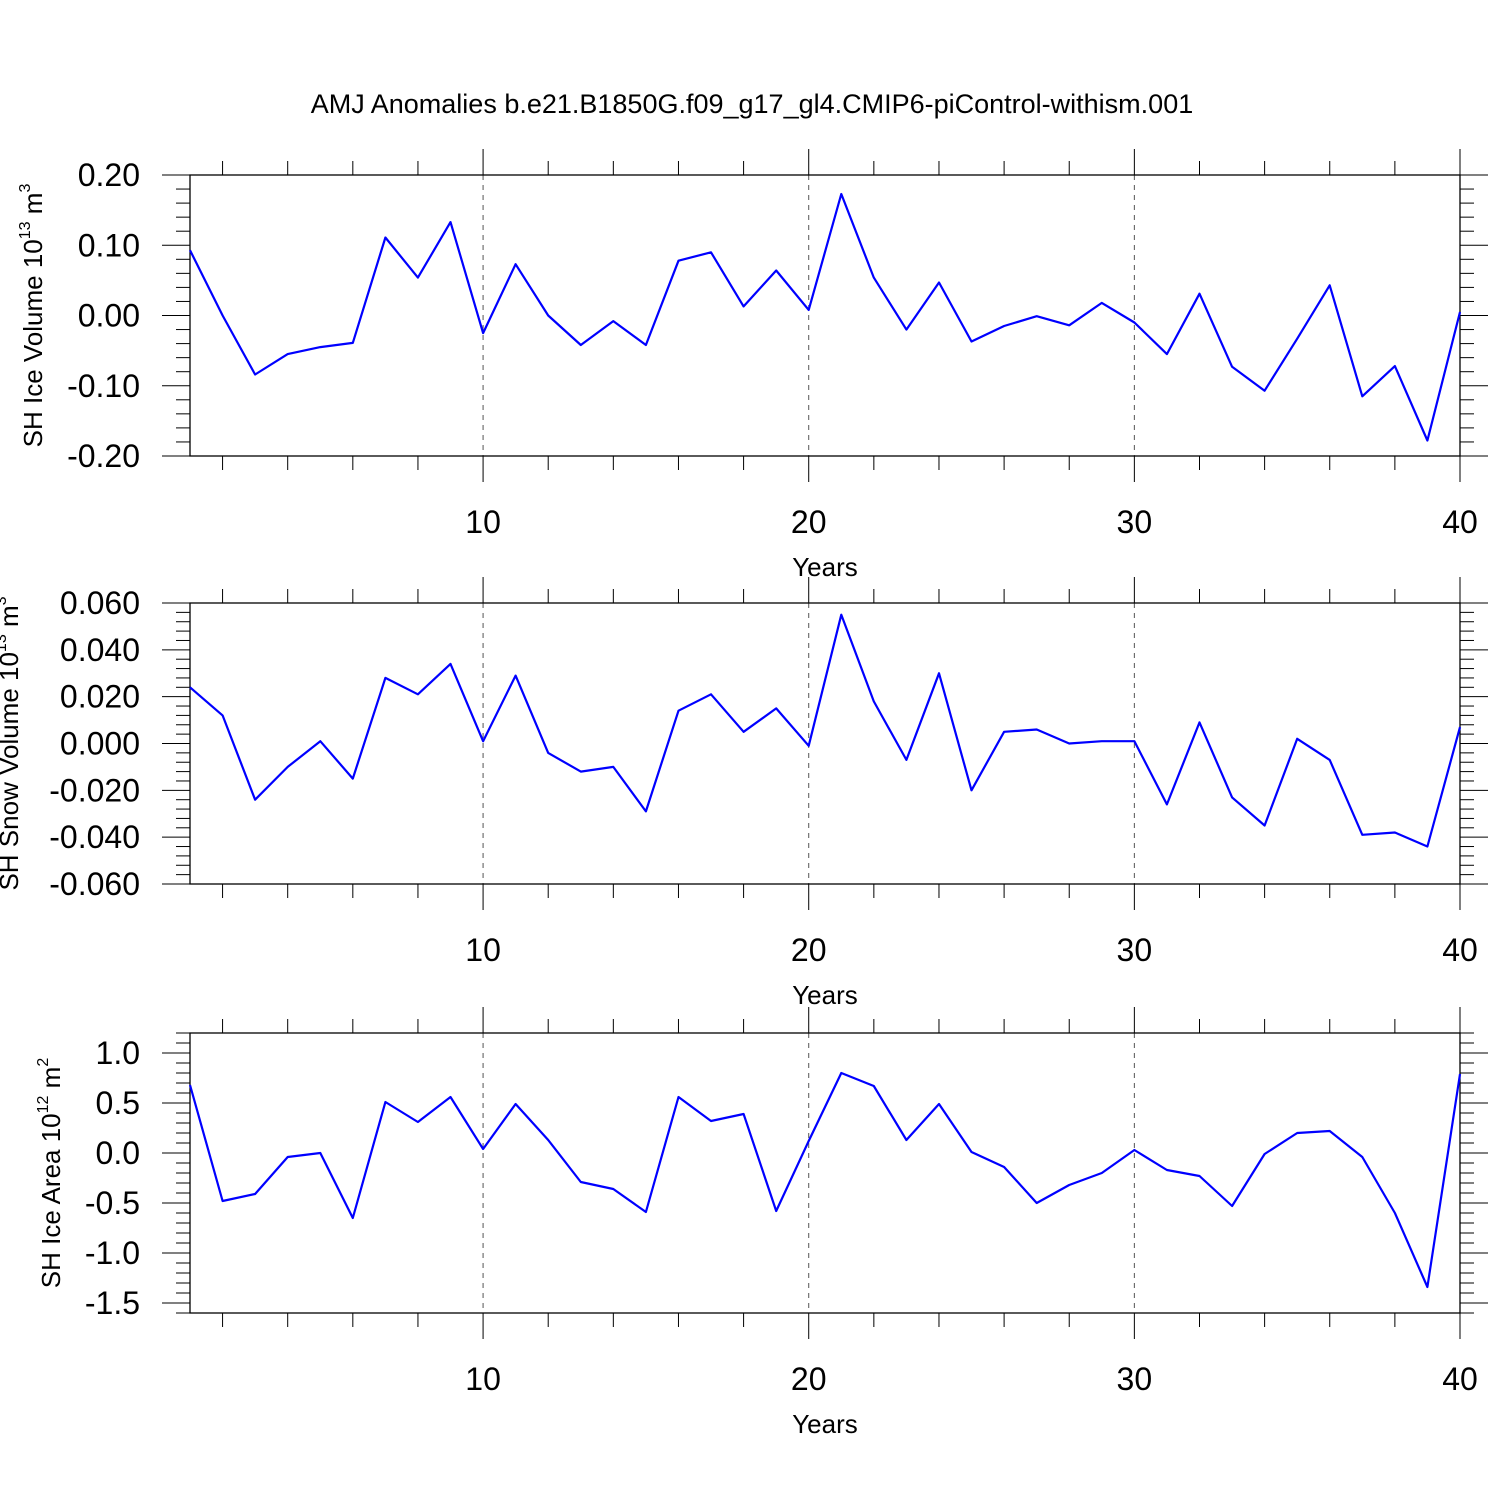 The image size is (1500, 1500). I want to click on y-tick-label: -0.10, so click(103, 386).